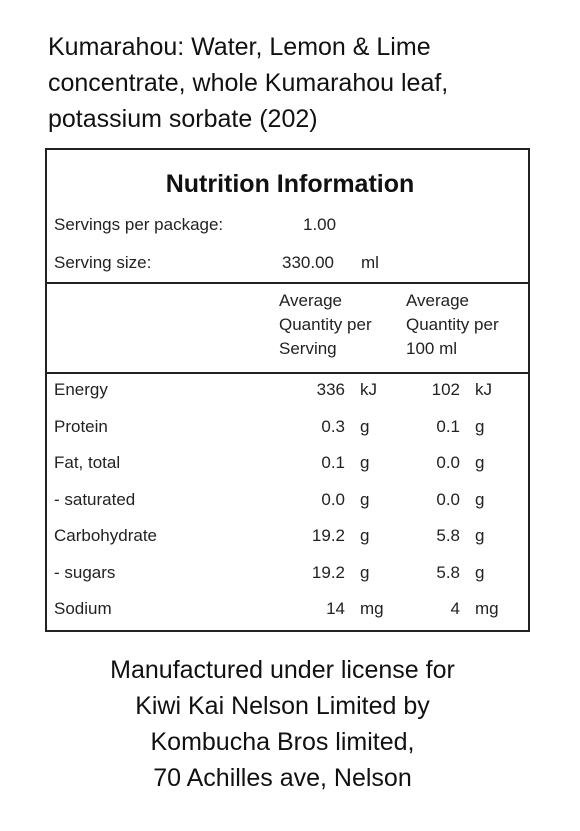 The image size is (580, 831). I want to click on per-serving-value: 0.1, so click(333, 462).